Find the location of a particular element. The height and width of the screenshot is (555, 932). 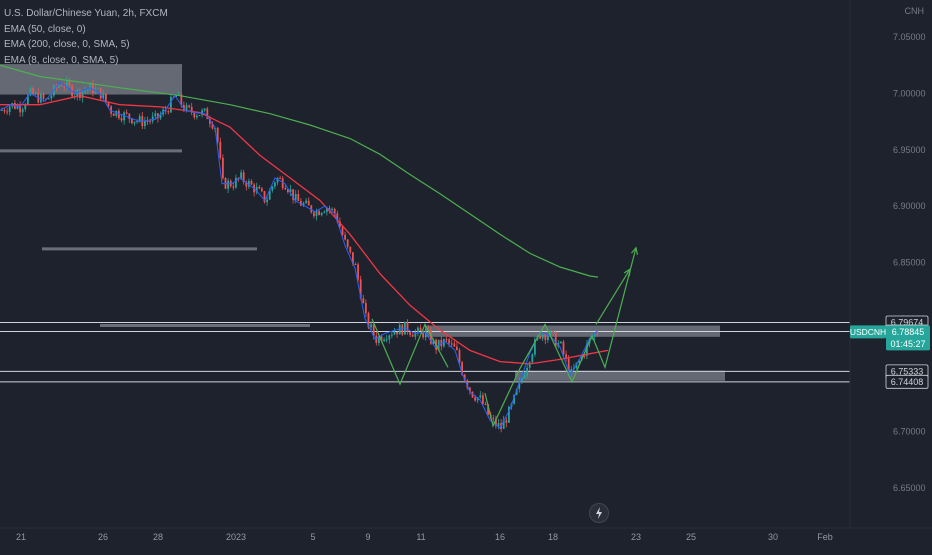

pattern-main-line is located at coordinates (560, 337).